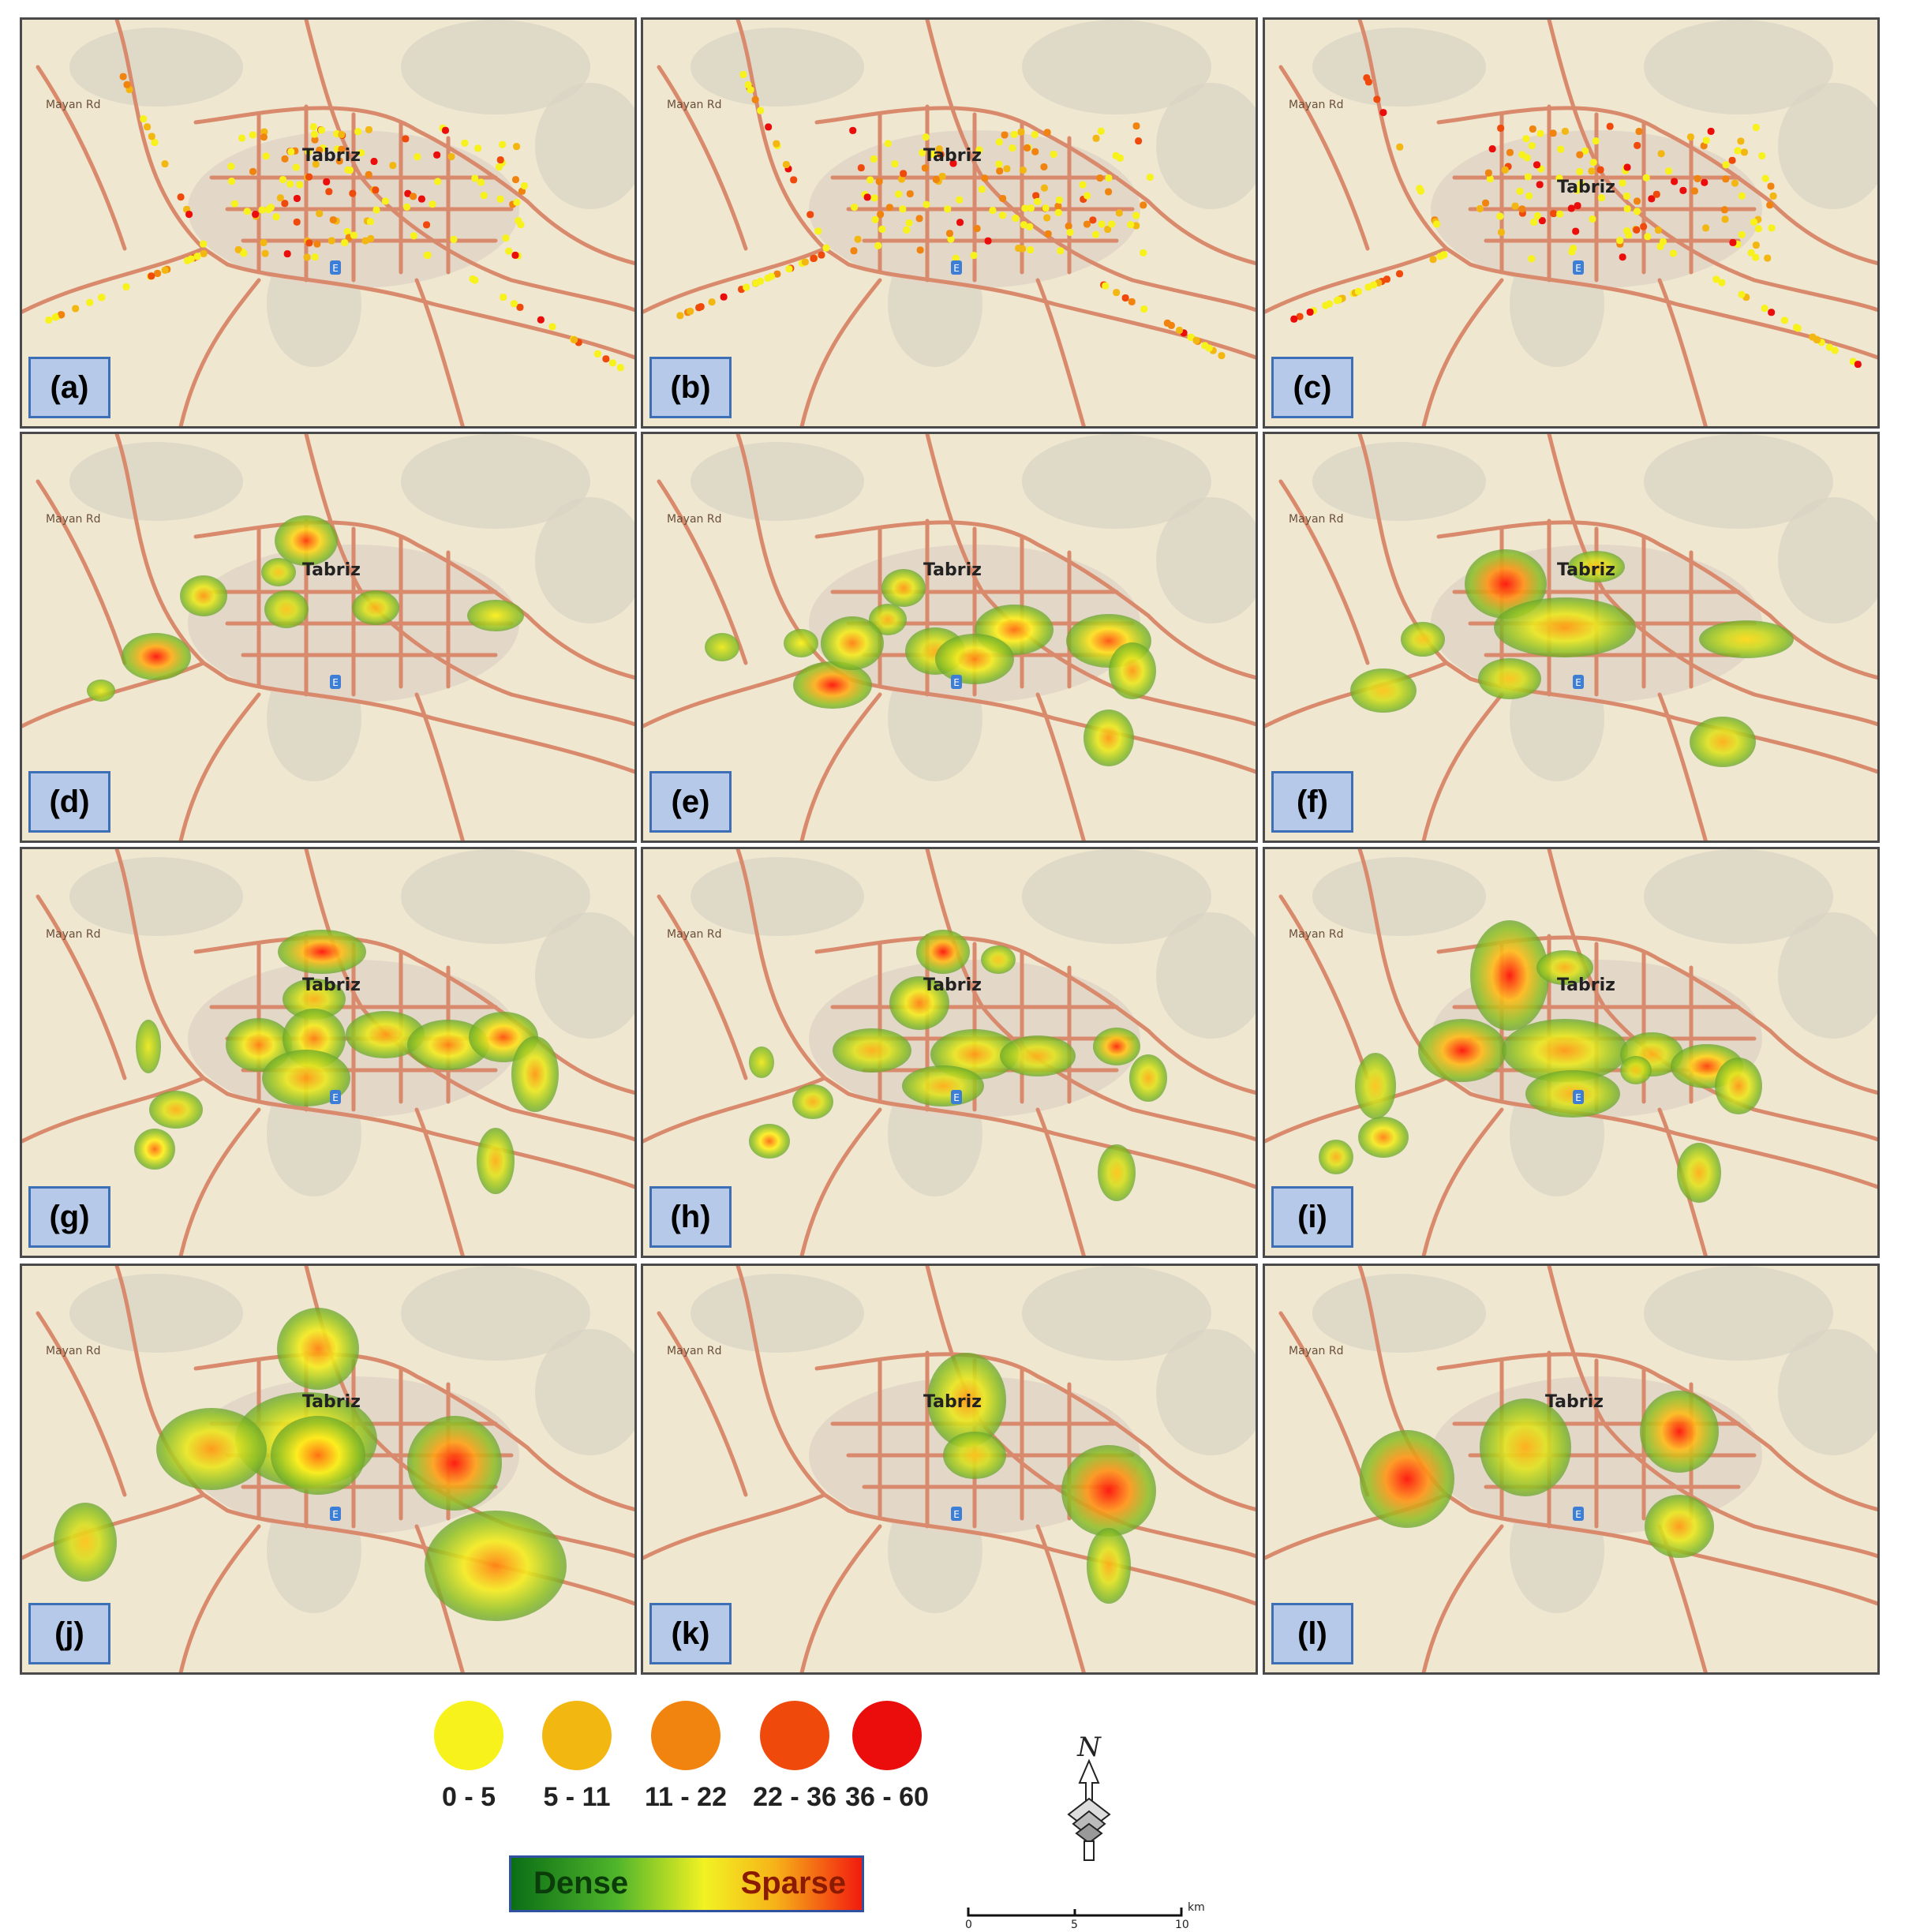  I want to click on map-panel: E Tabriz Mayan Rd (e), so click(949, 637).